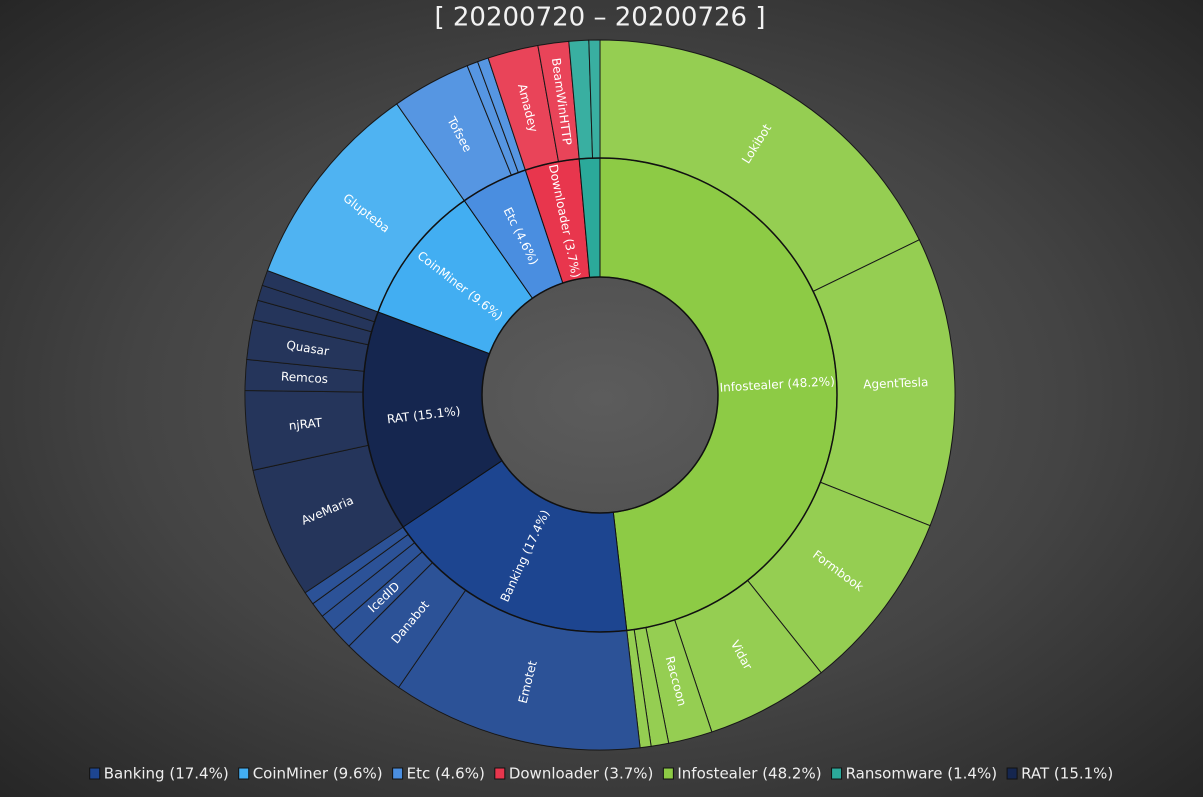 This screenshot has width=1203, height=797. What do you see at coordinates (305, 424) in the screenshot?
I see `segment-label: njRAT` at bounding box center [305, 424].